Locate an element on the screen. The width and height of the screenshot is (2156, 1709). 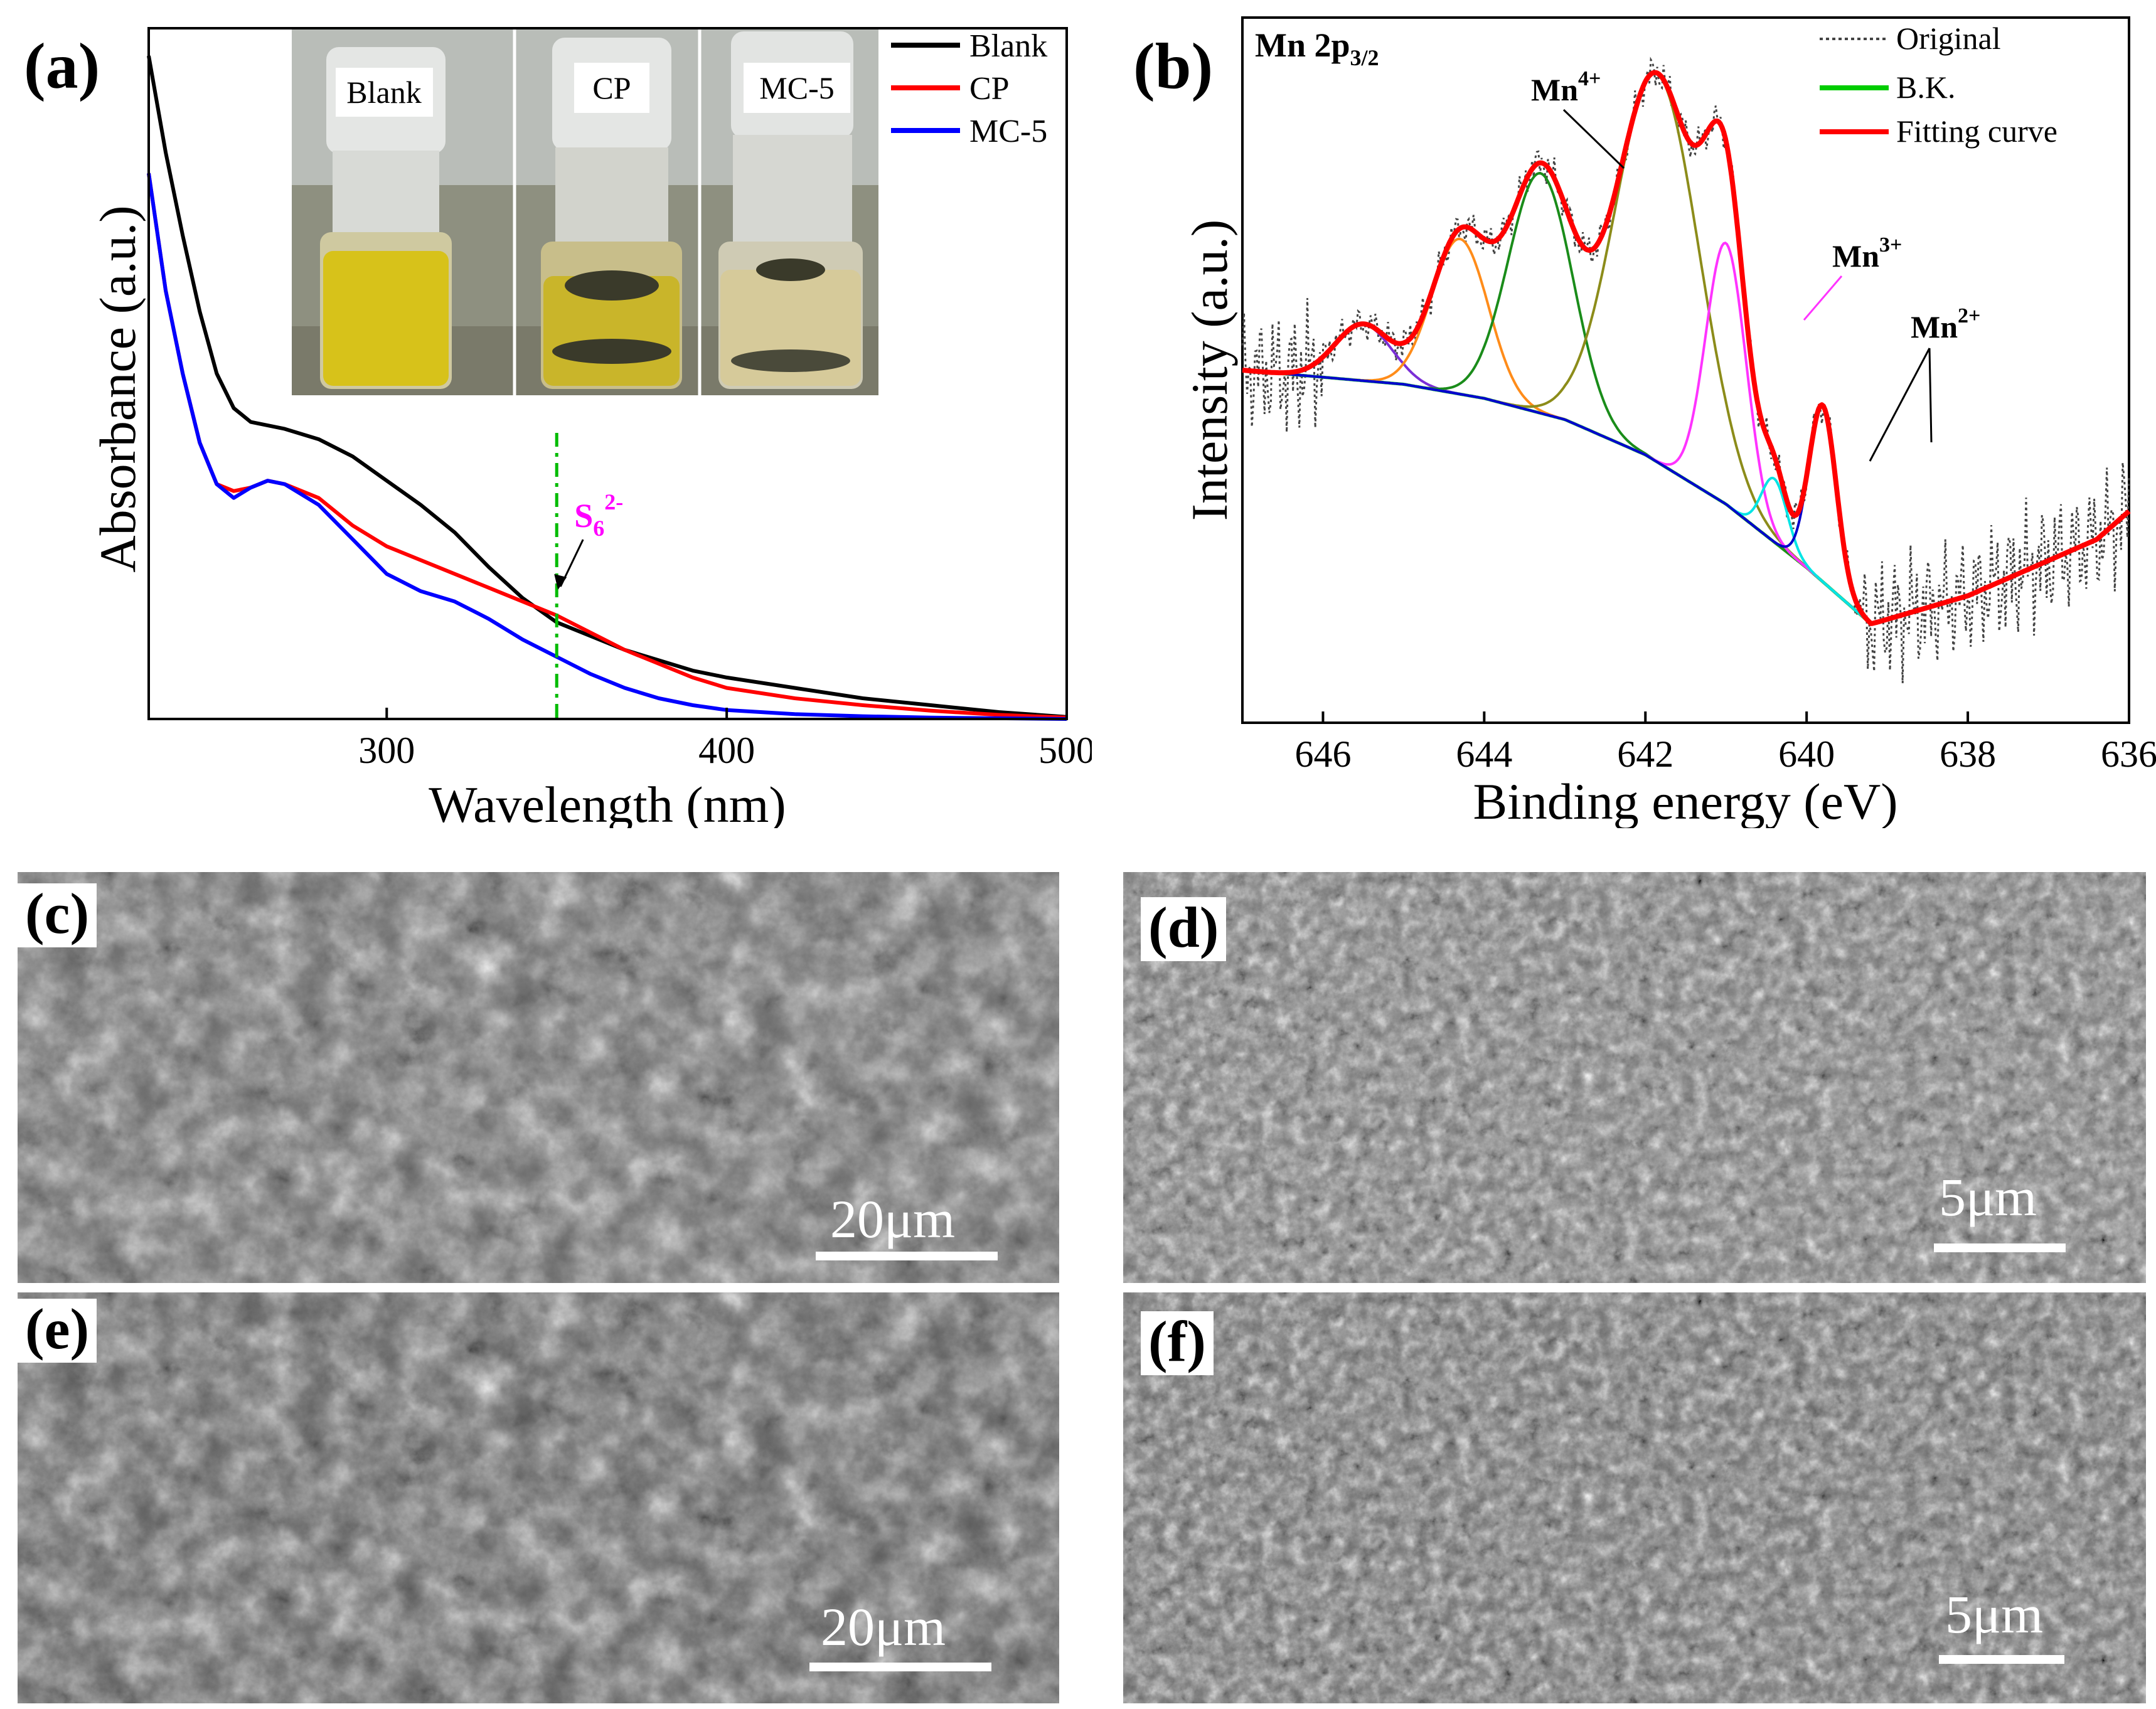
sem-image-d is located at coordinates (1634, 1077).